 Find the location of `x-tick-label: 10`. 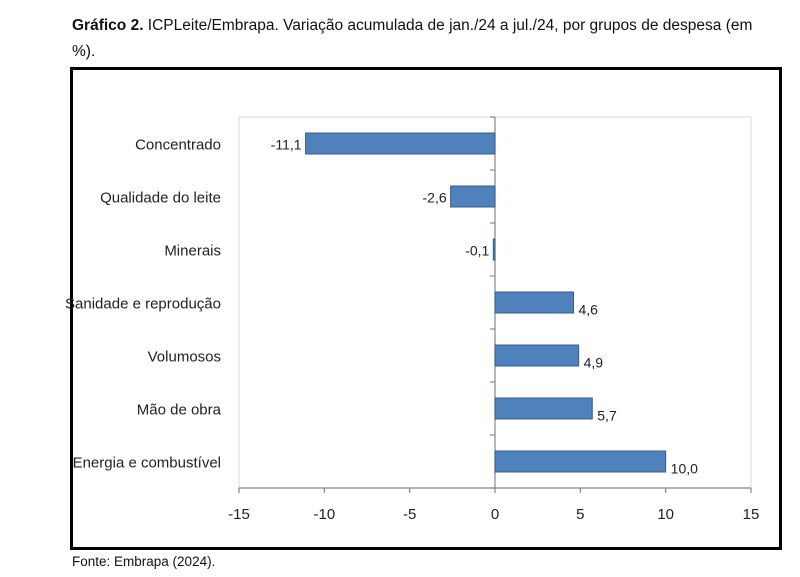

x-tick-label: 10 is located at coordinates (665, 514).